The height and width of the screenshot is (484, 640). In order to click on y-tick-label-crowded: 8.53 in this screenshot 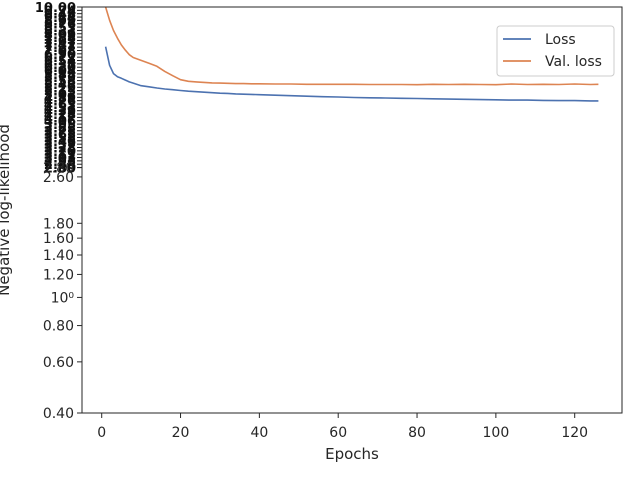, I will do `click(60, 28)`.